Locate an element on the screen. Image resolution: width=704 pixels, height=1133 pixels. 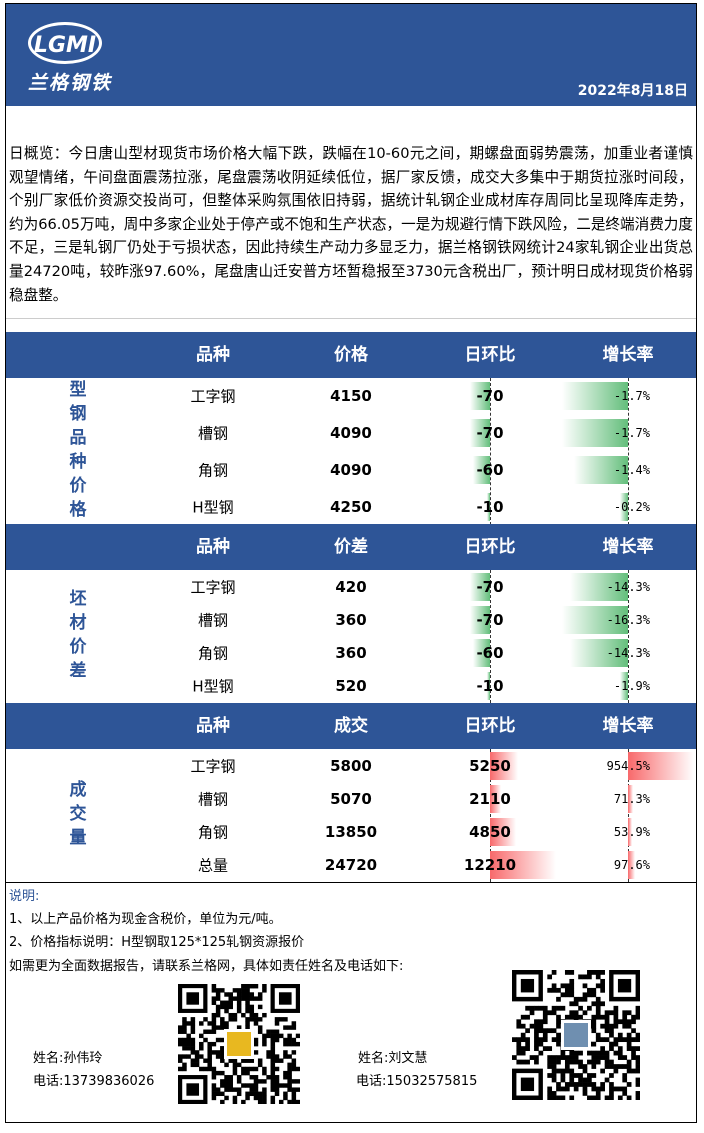
contact-name: 姓名:刘文慧 is located at coordinates (393, 1058).